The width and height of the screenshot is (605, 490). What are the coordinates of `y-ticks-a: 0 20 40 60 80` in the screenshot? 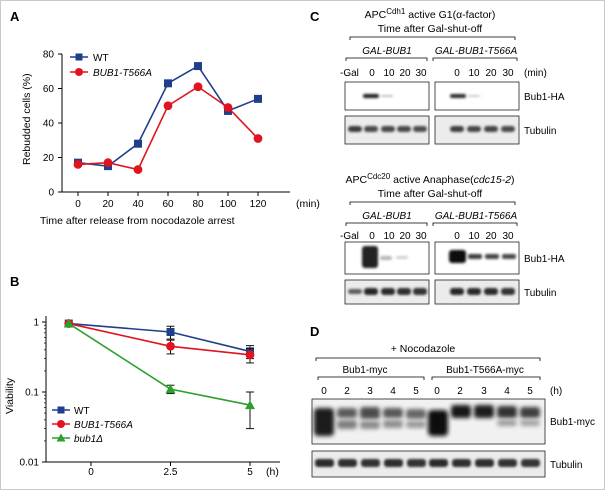 It's located at (52, 124).